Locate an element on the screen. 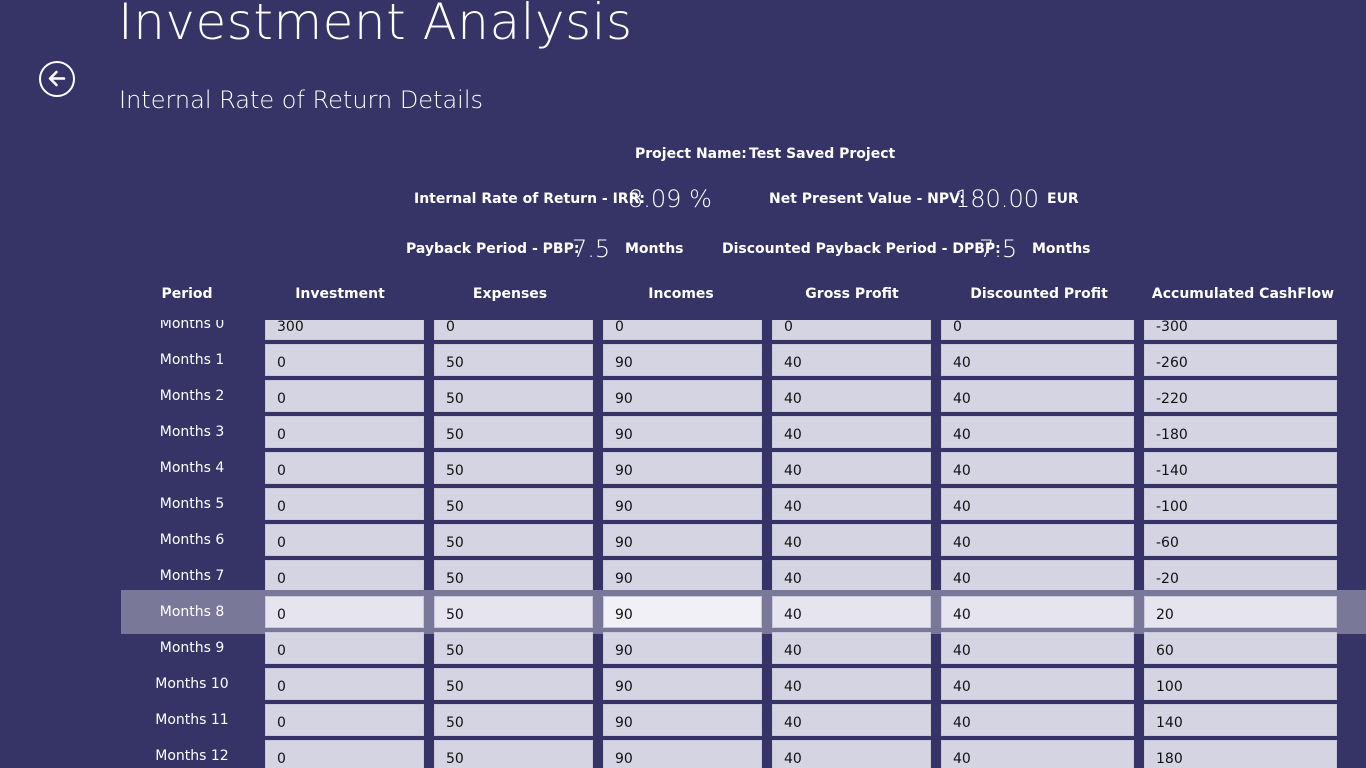  accumulated-cashflow-cell: -300 is located at coordinates (1240, 330).